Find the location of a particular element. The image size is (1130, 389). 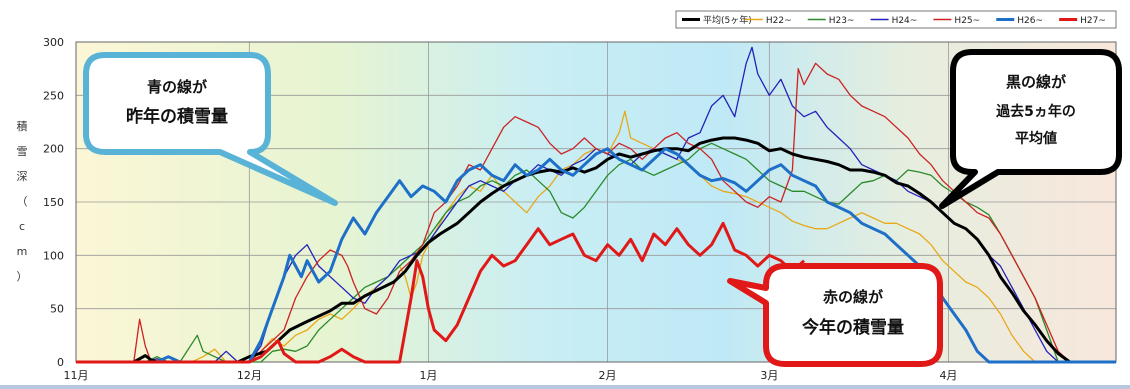

callout-this-year-bubble is located at coordinates (835, 315).